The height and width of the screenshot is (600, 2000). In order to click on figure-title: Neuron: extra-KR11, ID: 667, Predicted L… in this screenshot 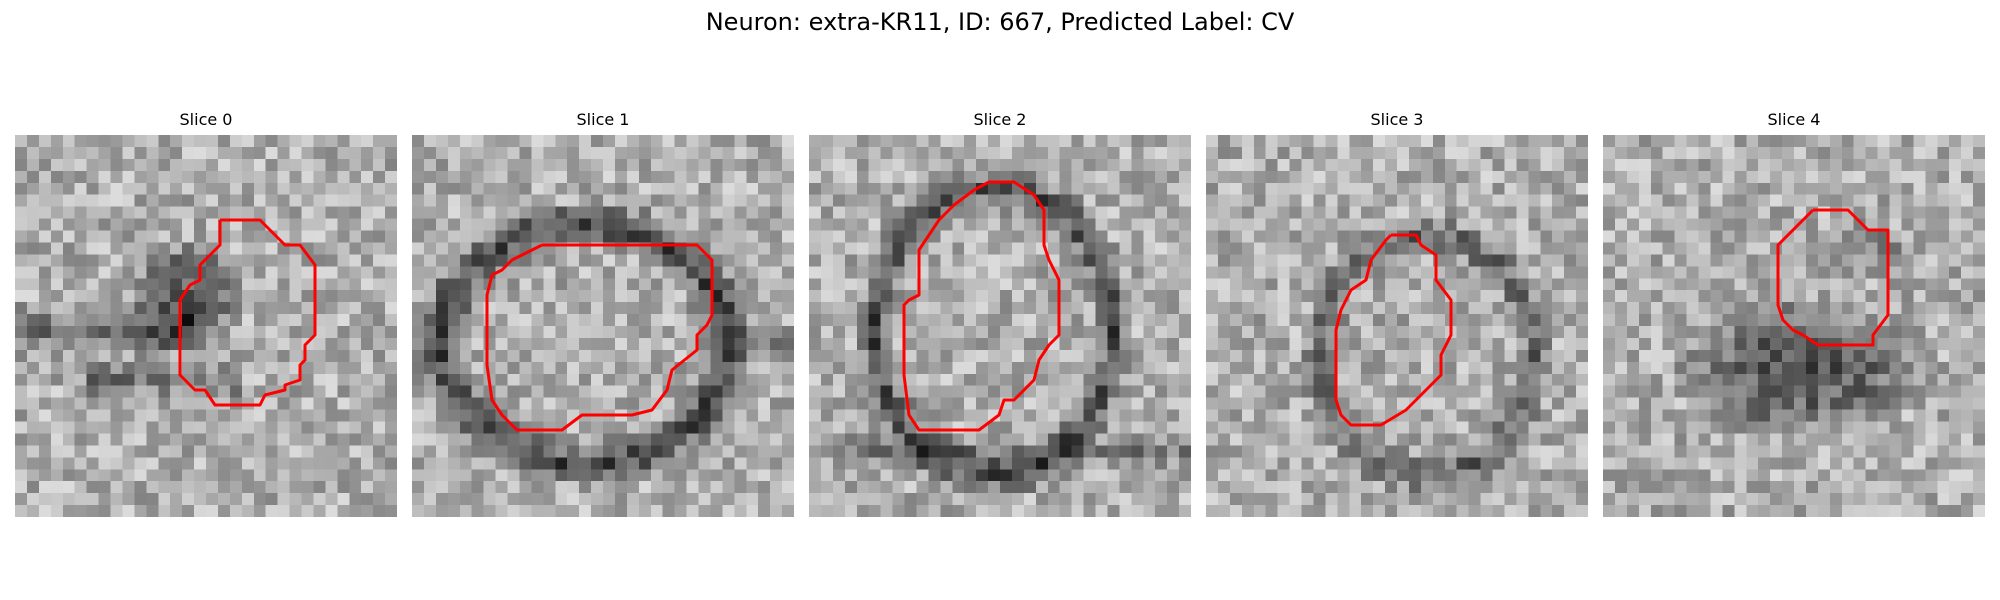, I will do `click(1000, 22)`.